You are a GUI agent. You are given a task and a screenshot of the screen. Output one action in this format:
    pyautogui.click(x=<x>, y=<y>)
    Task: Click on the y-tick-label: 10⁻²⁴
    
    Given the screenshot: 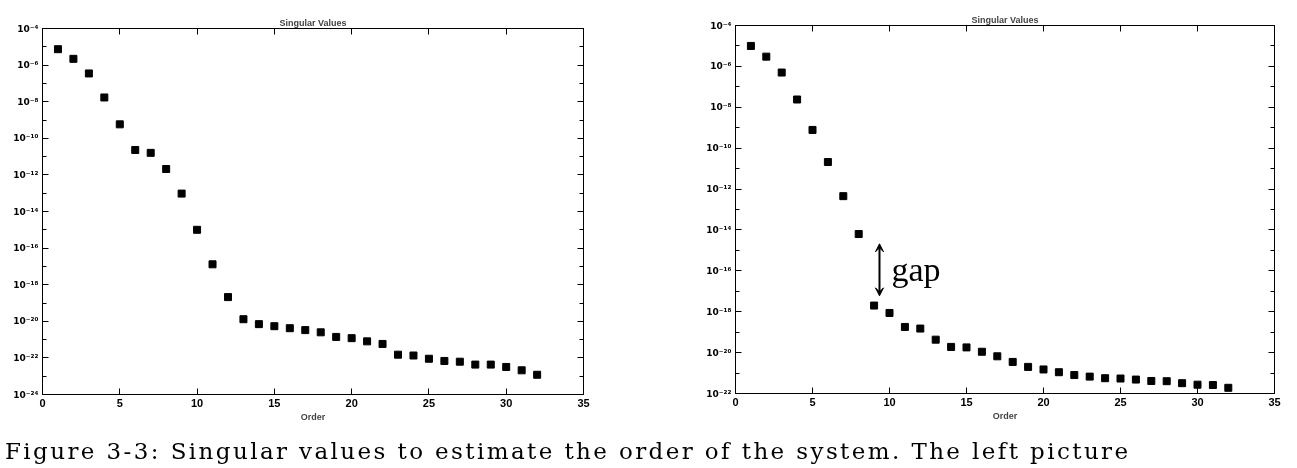 What is the action you would take?
    pyautogui.click(x=26, y=394)
    